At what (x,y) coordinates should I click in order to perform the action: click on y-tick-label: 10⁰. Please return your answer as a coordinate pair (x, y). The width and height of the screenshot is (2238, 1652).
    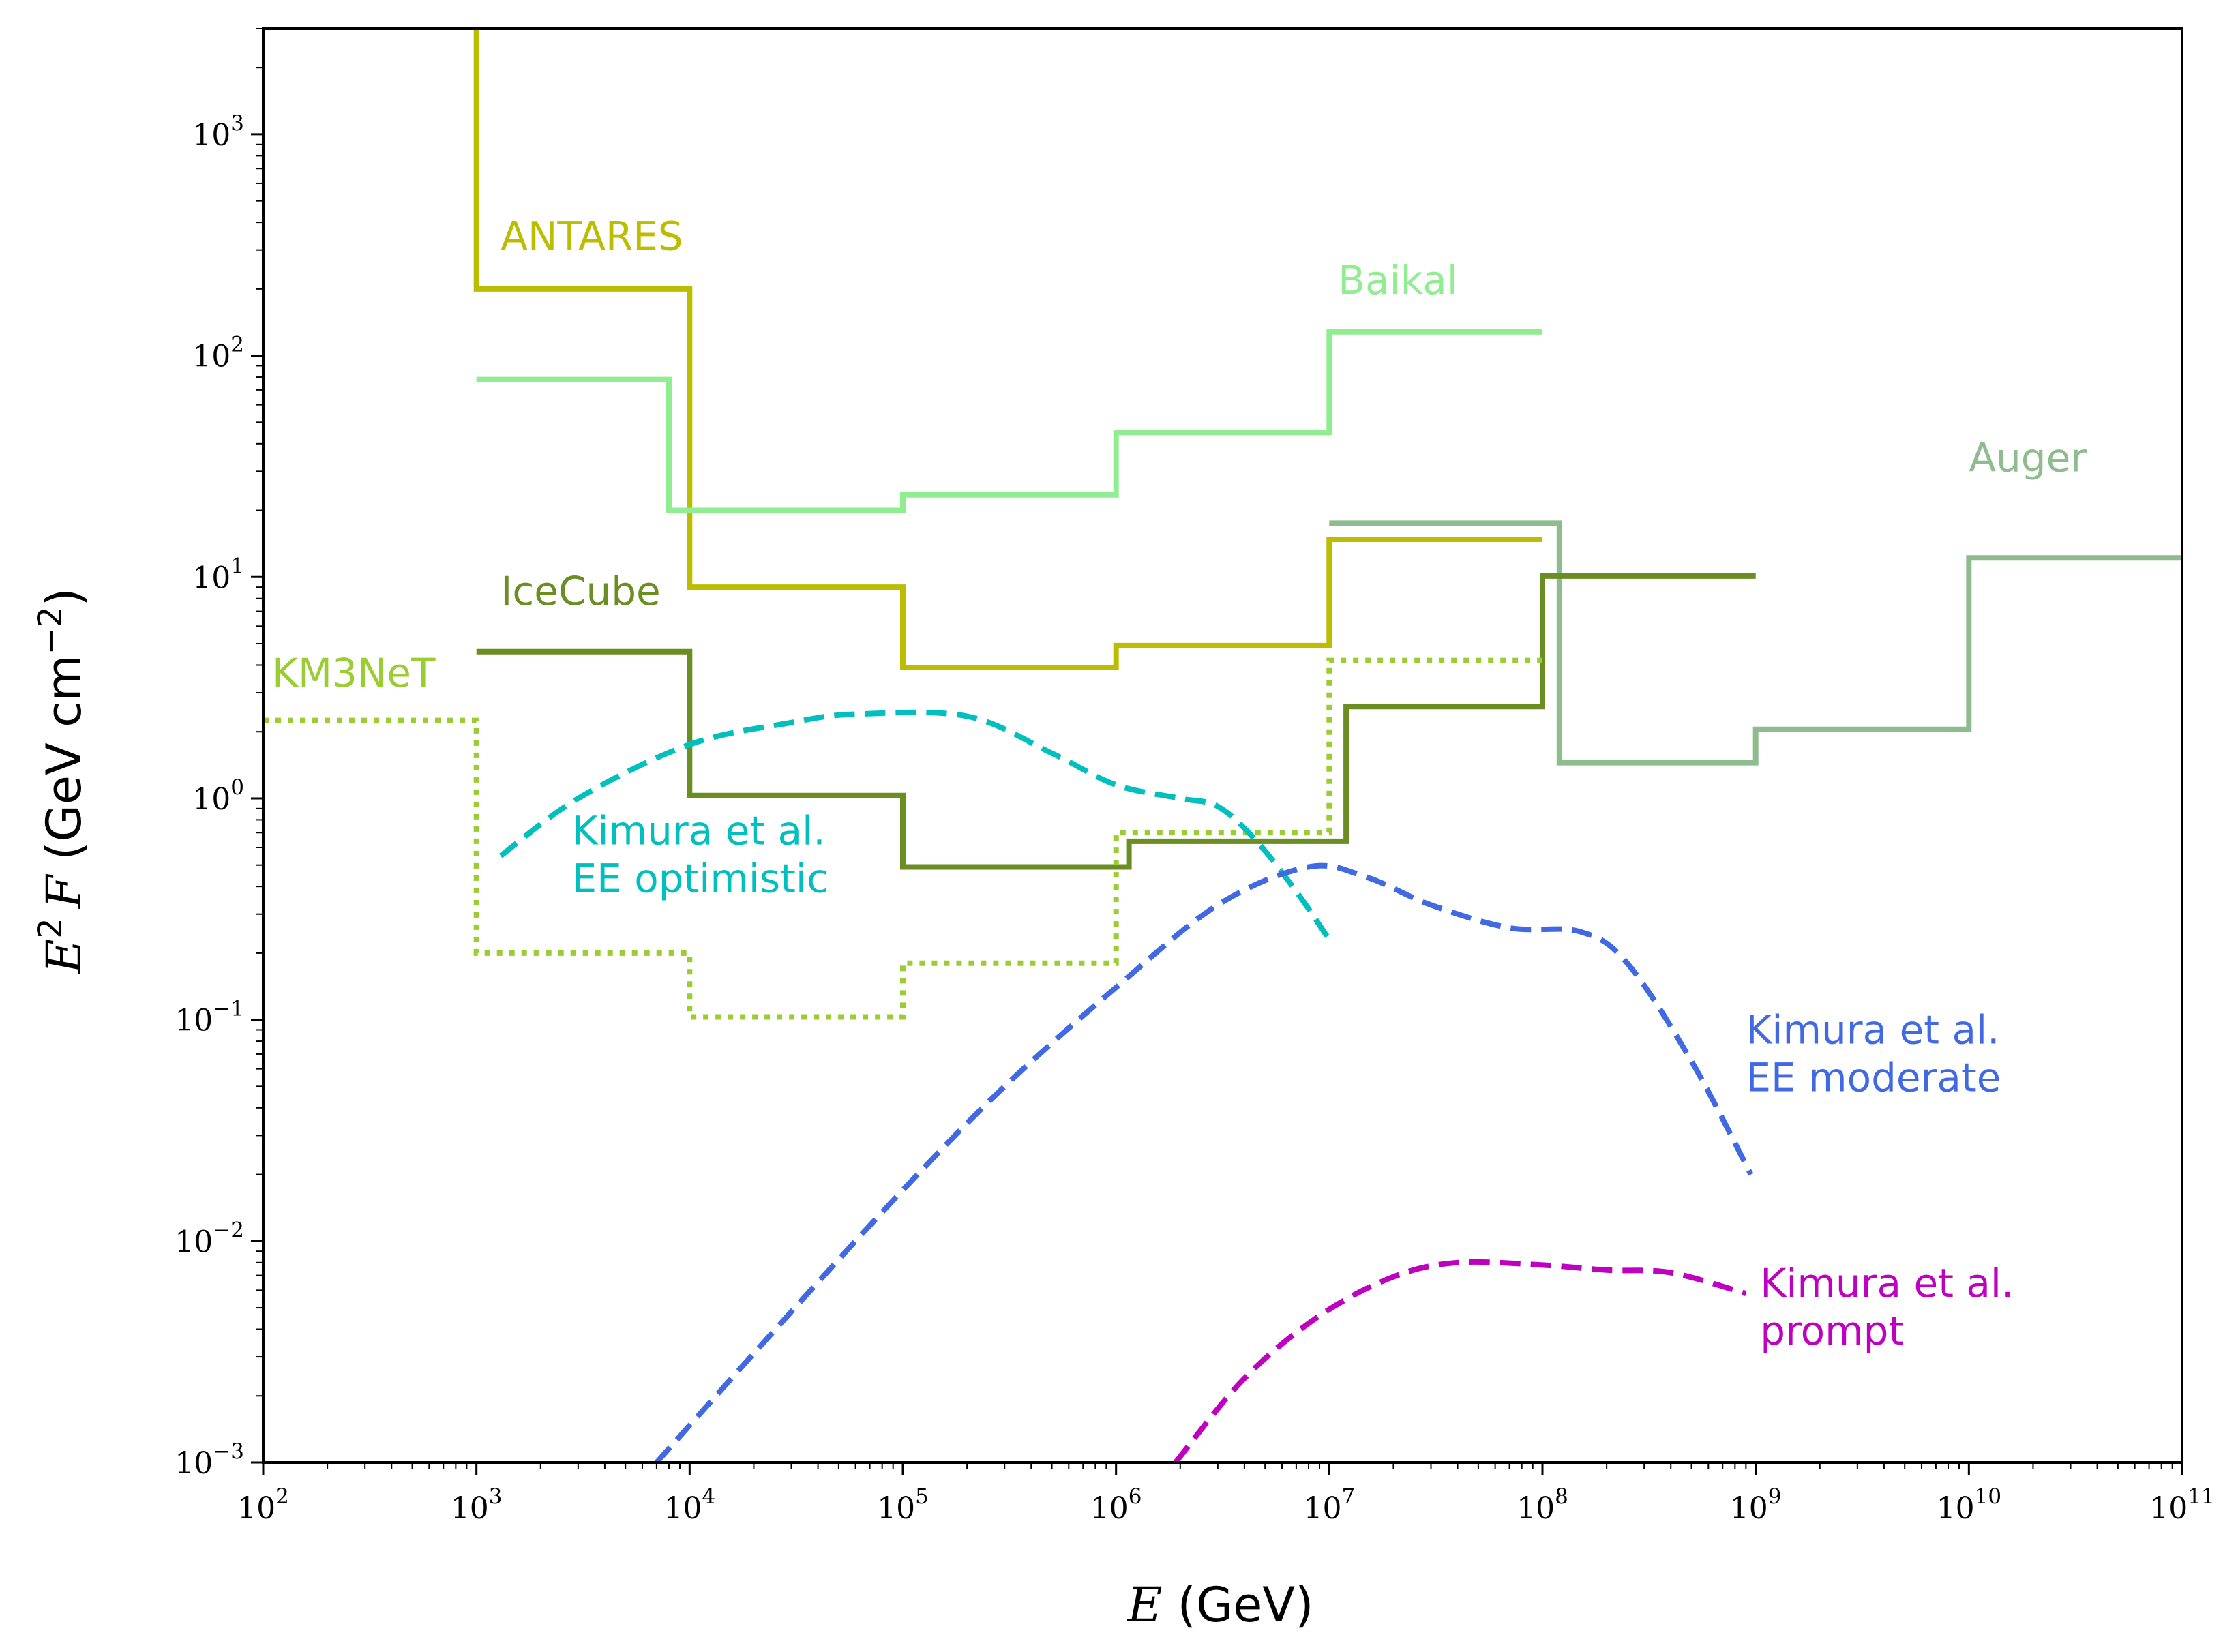
    Looking at the image, I should click on (218, 796).